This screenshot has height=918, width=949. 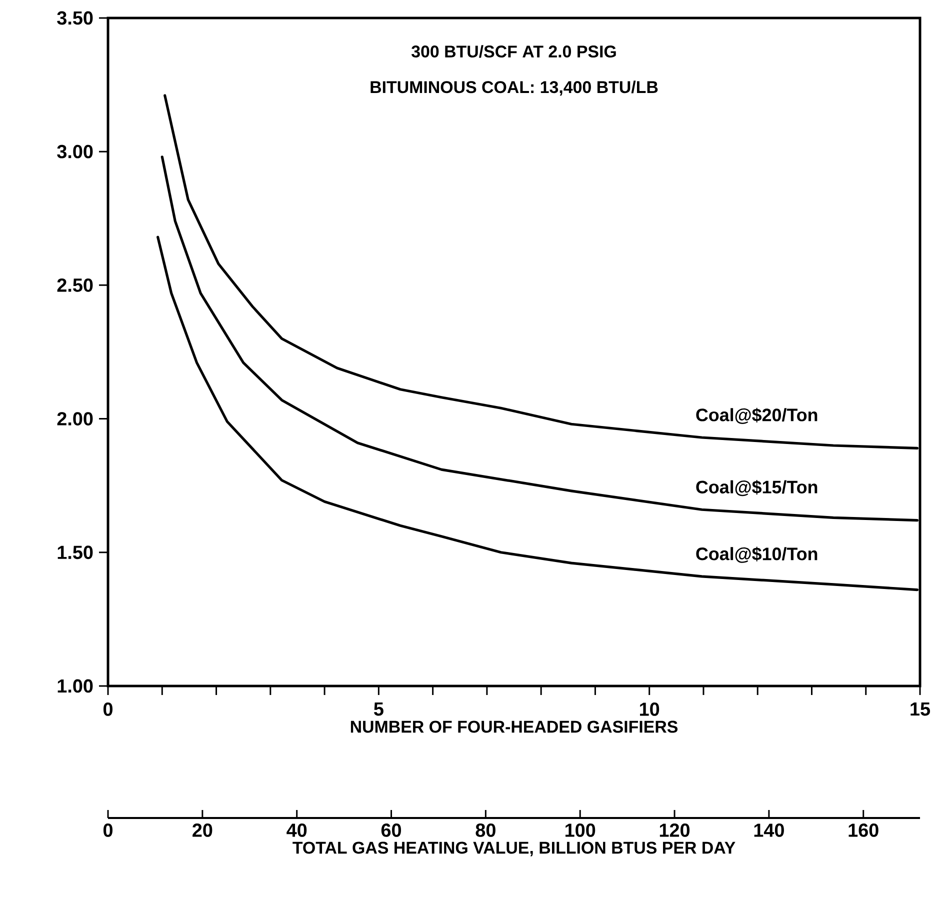 I want to click on x2-tick-label: 80, so click(x=486, y=830).